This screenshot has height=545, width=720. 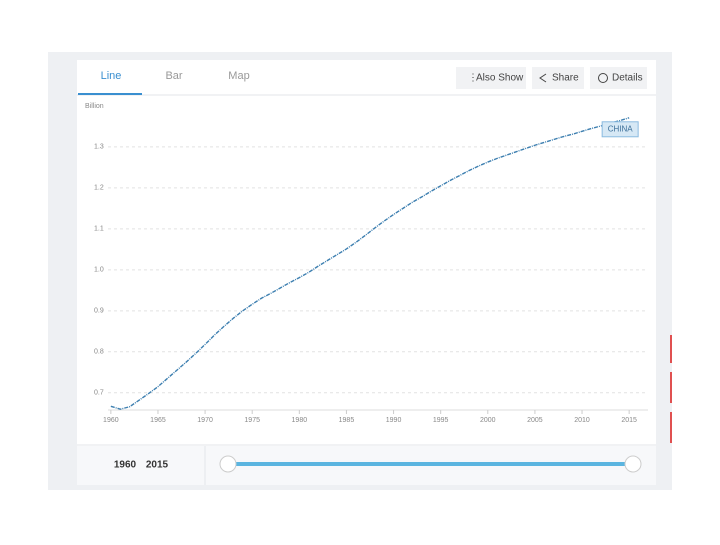 What do you see at coordinates (252, 420) in the screenshot?
I see `x-tick-label: 1975` at bounding box center [252, 420].